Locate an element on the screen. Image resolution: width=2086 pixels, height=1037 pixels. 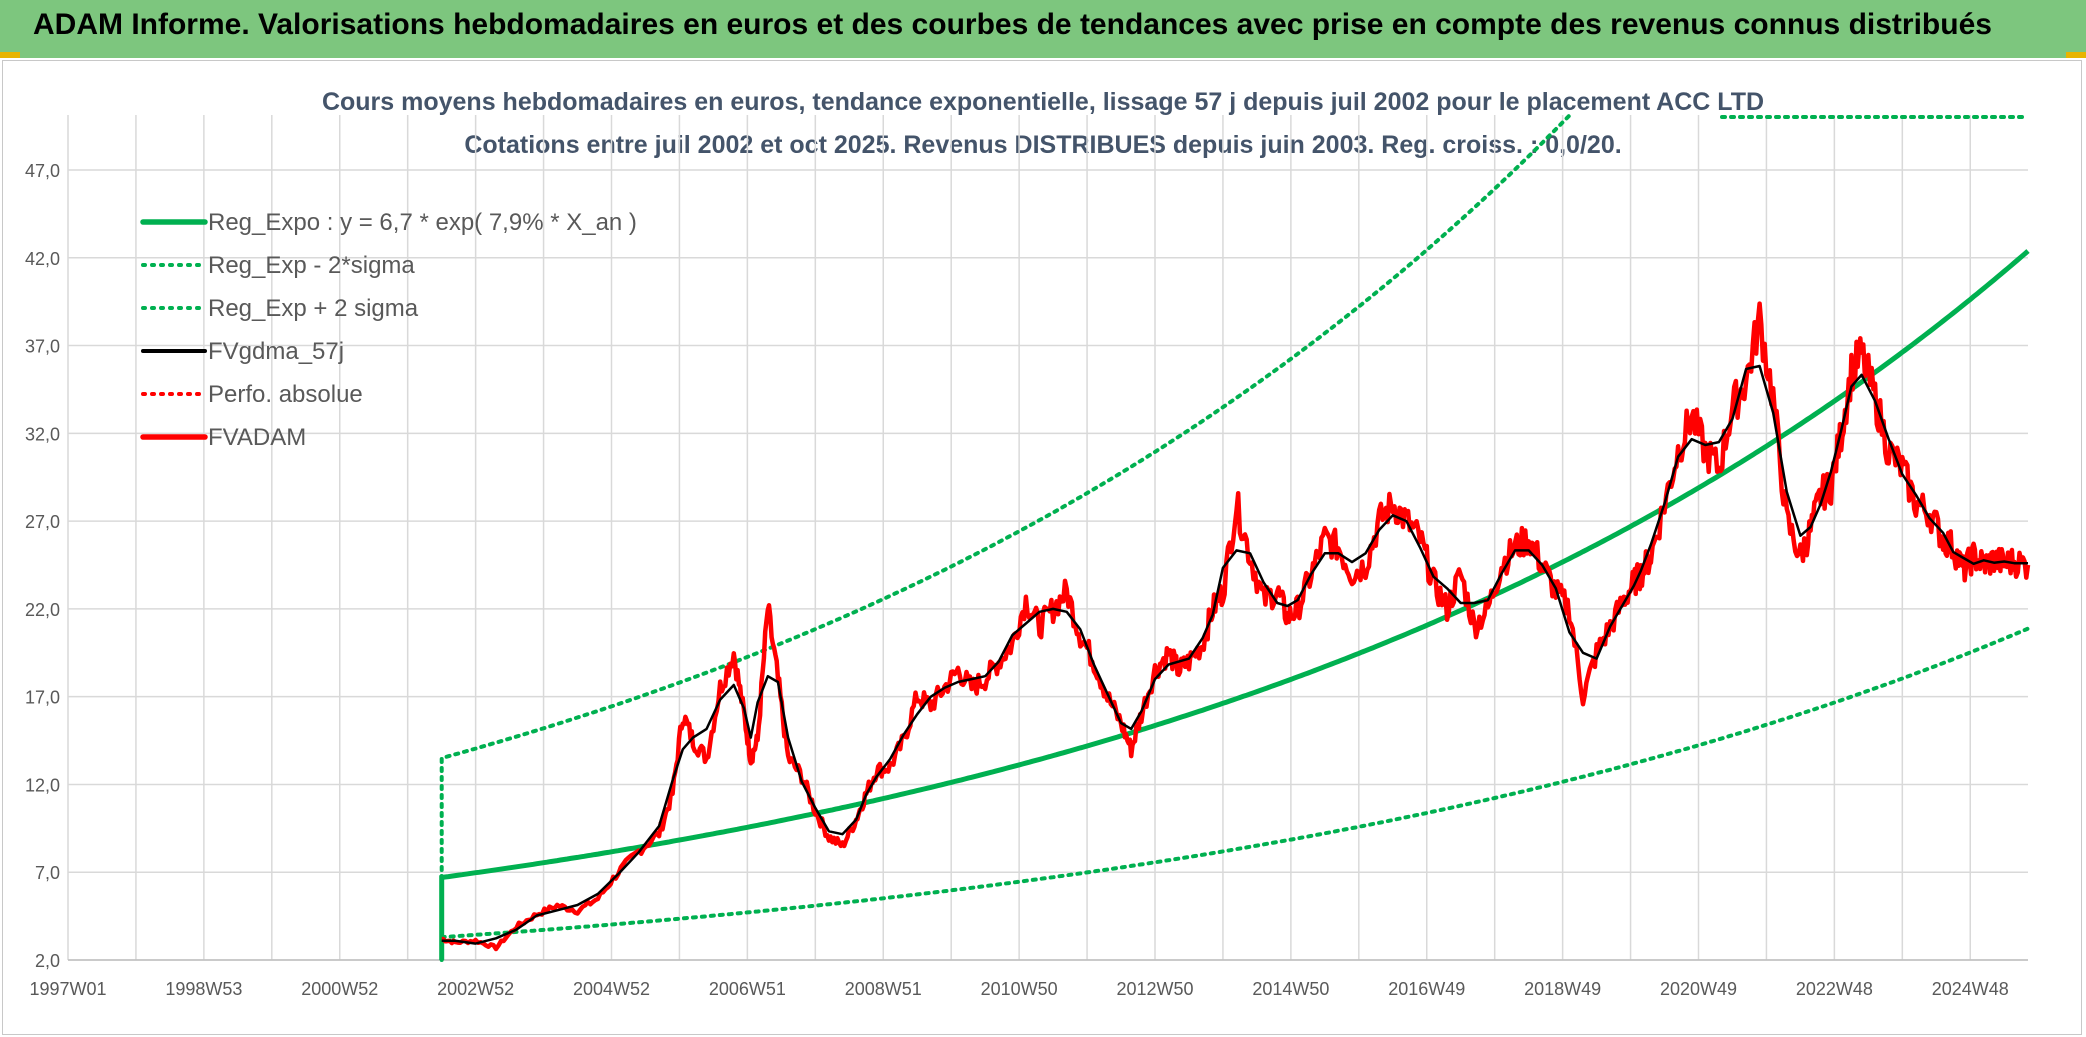
x-tick-label: 2002W52 is located at coordinates (475, 989).